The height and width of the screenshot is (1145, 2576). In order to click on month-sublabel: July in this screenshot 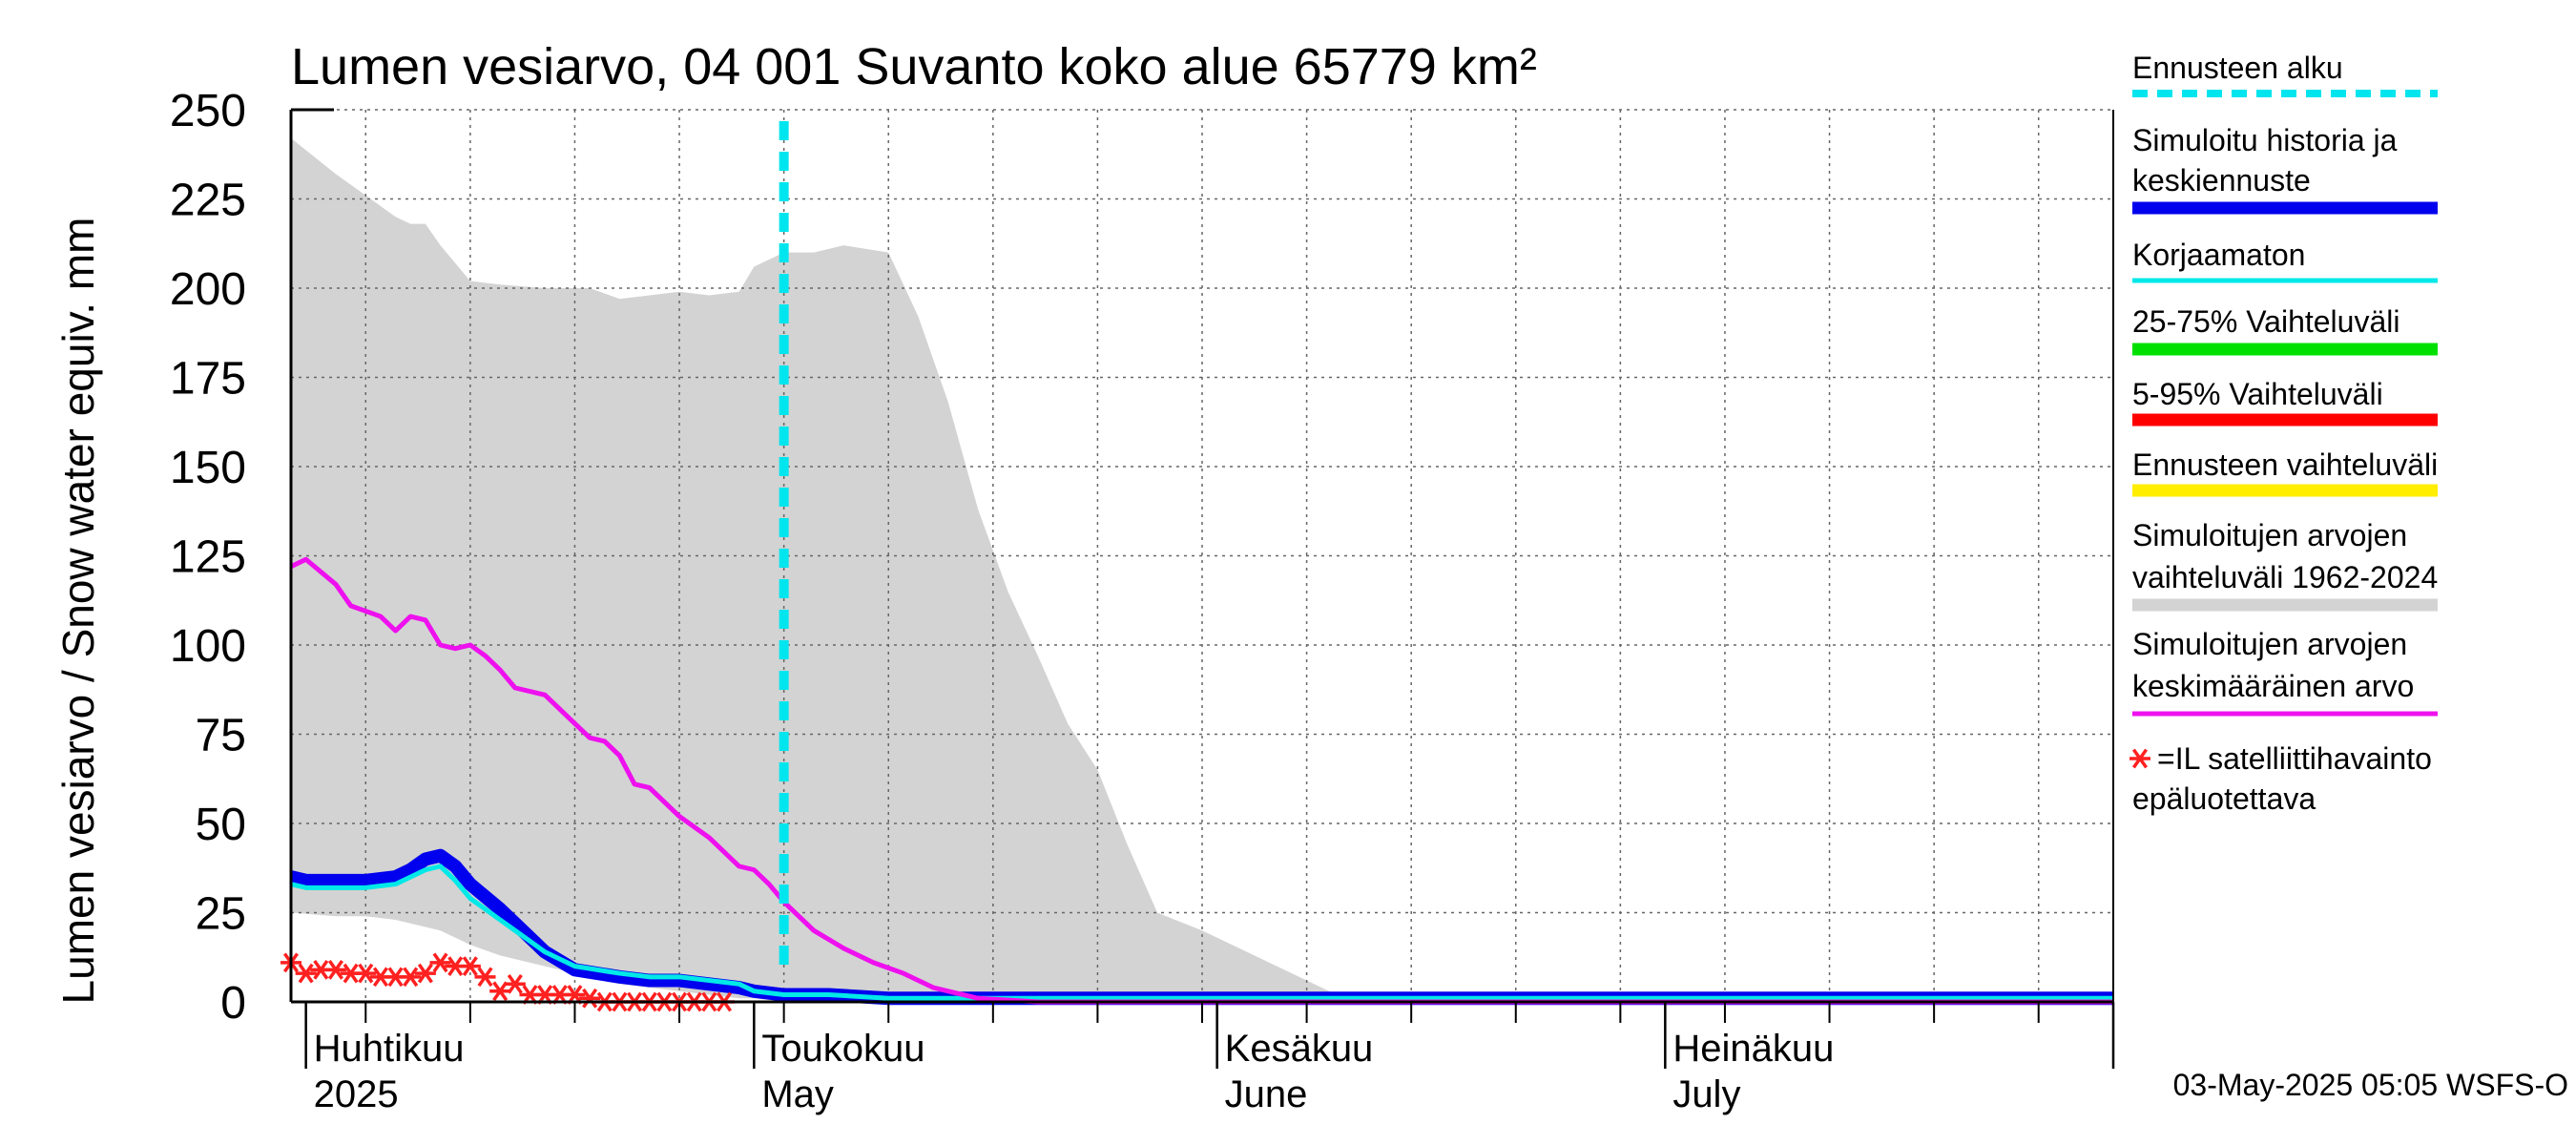, I will do `click(1706, 1094)`.